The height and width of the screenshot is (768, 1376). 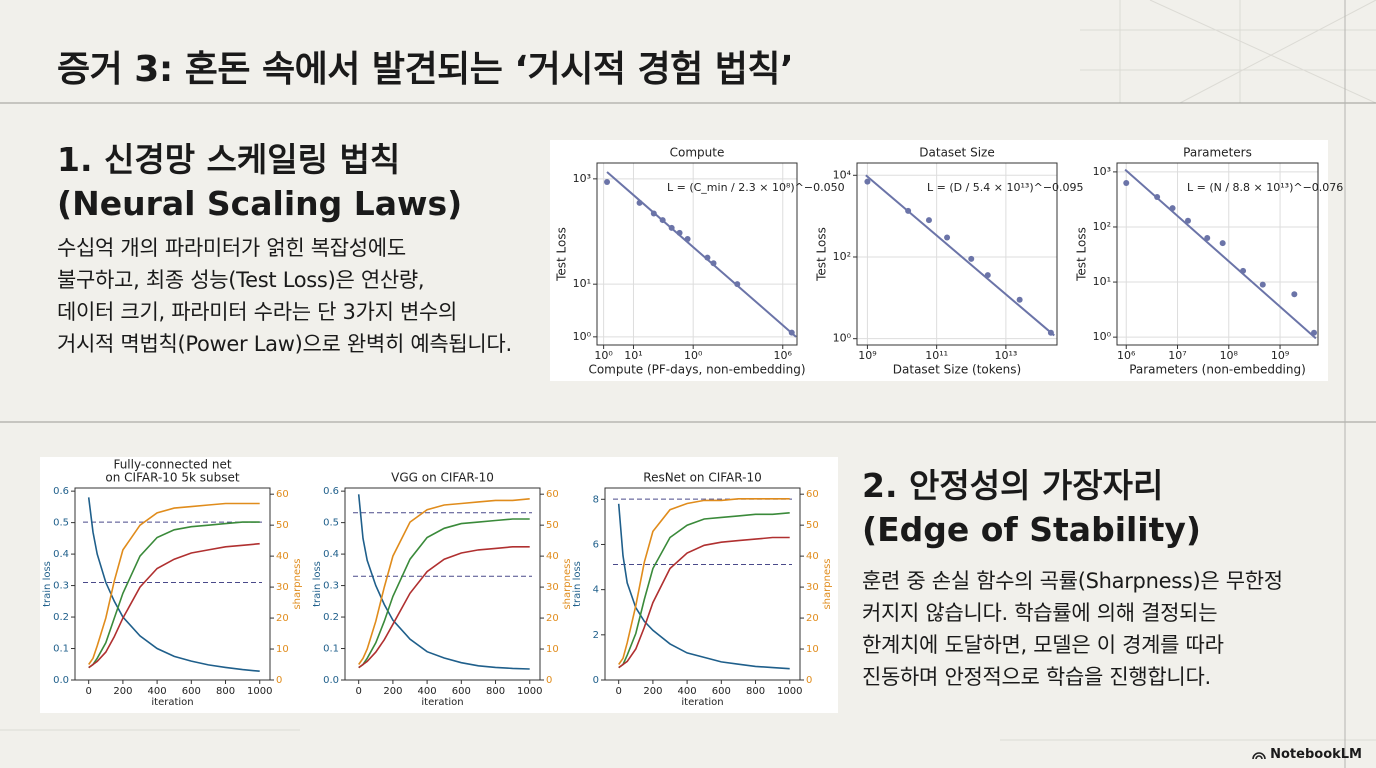 What do you see at coordinates (552, 494) in the screenshot?
I see `y2-tick-label: 60` at bounding box center [552, 494].